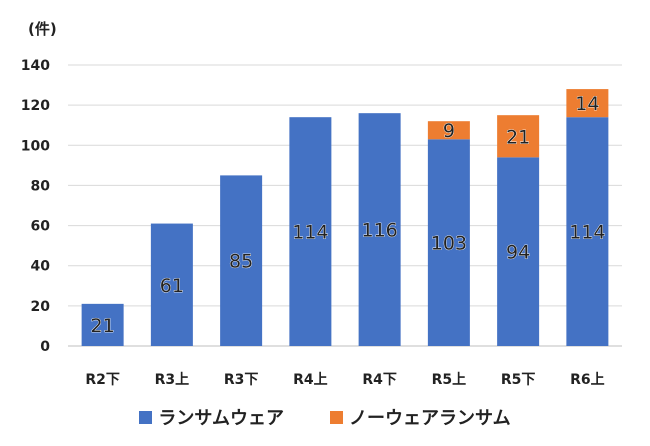 The height and width of the screenshot is (446, 650). I want to click on legend-item-noware-ransom: ノーウェアランサム, so click(420, 417).